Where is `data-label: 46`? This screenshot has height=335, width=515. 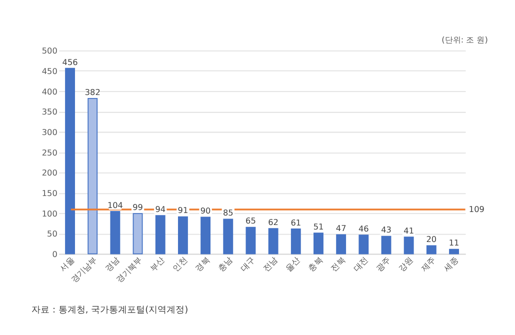
data-label: 46 is located at coordinates (363, 228).